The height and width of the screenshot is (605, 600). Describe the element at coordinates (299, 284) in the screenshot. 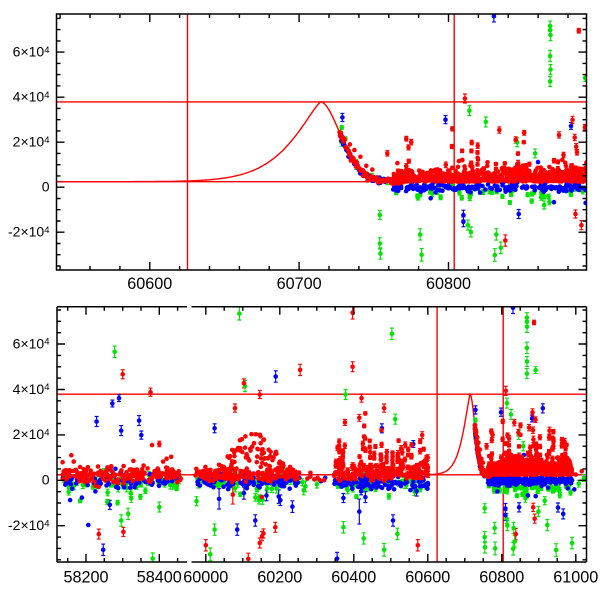

I see `svg-text: 60700` at that location.